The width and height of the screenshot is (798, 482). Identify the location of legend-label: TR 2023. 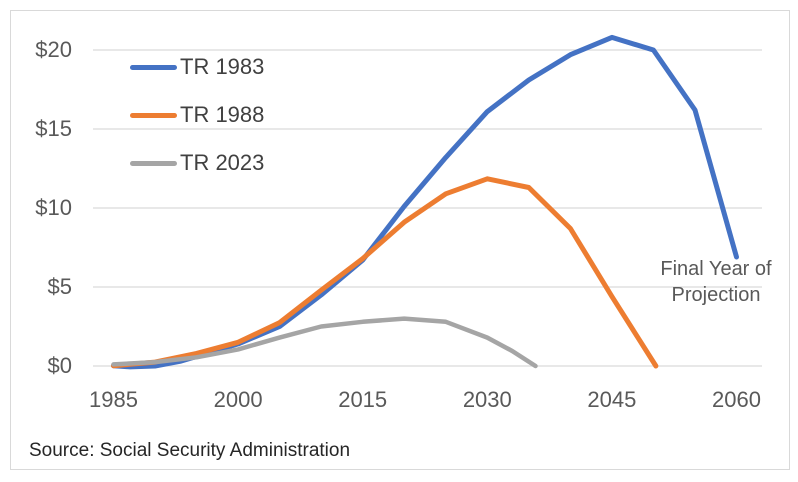
(222, 162).